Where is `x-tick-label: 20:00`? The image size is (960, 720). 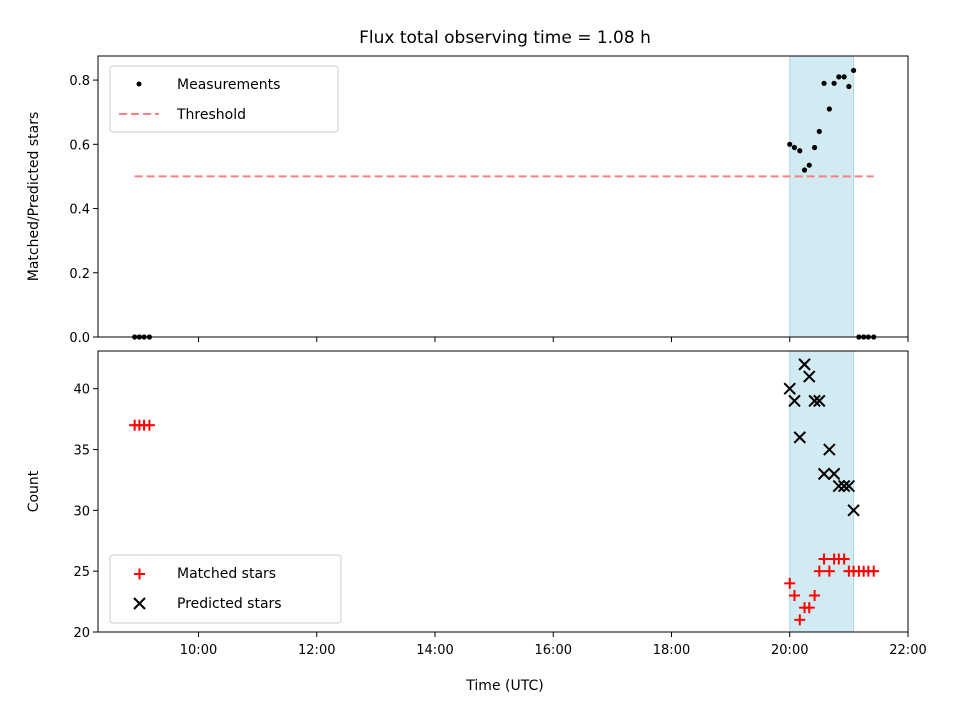
x-tick-label: 20:00 is located at coordinates (789, 650).